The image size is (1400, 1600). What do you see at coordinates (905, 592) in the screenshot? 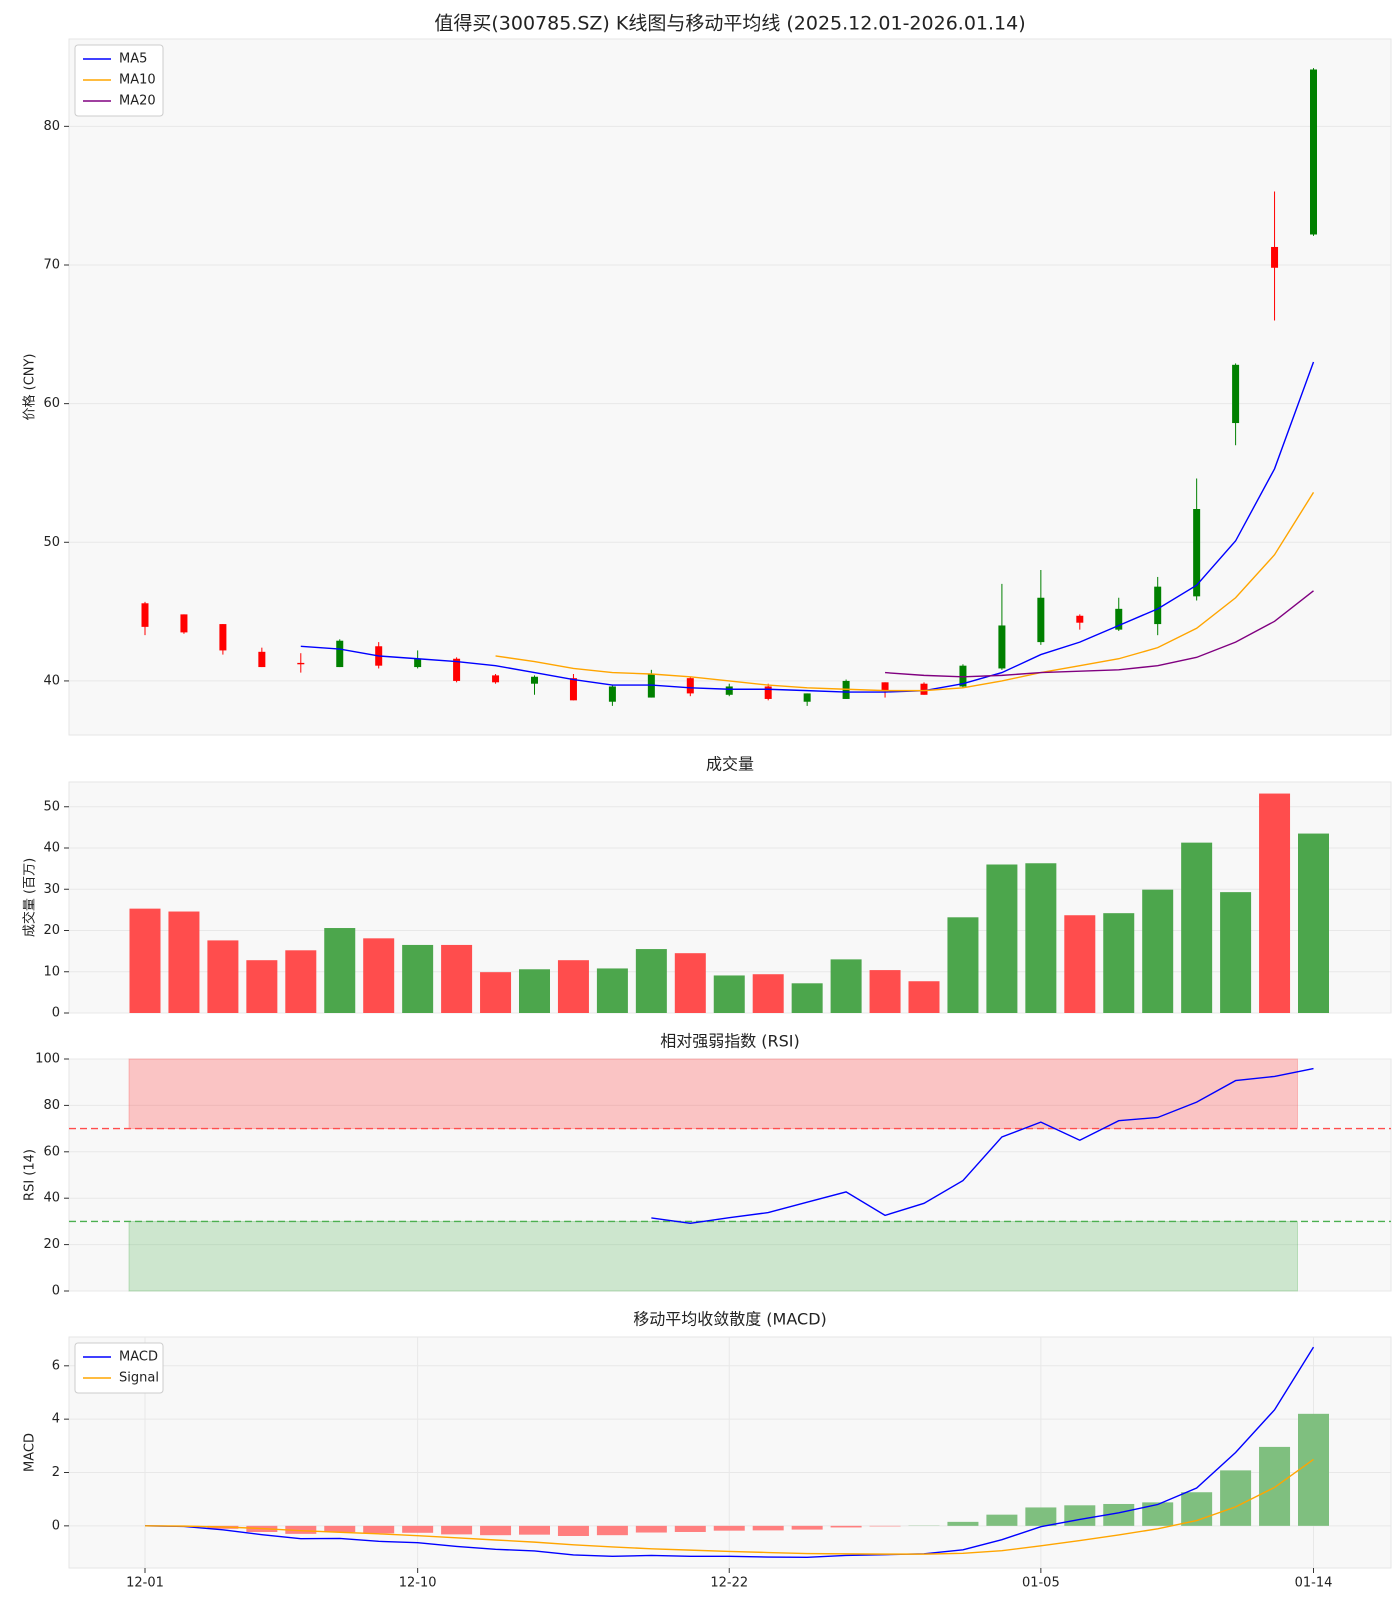
I see `ma-line` at bounding box center [905, 592].